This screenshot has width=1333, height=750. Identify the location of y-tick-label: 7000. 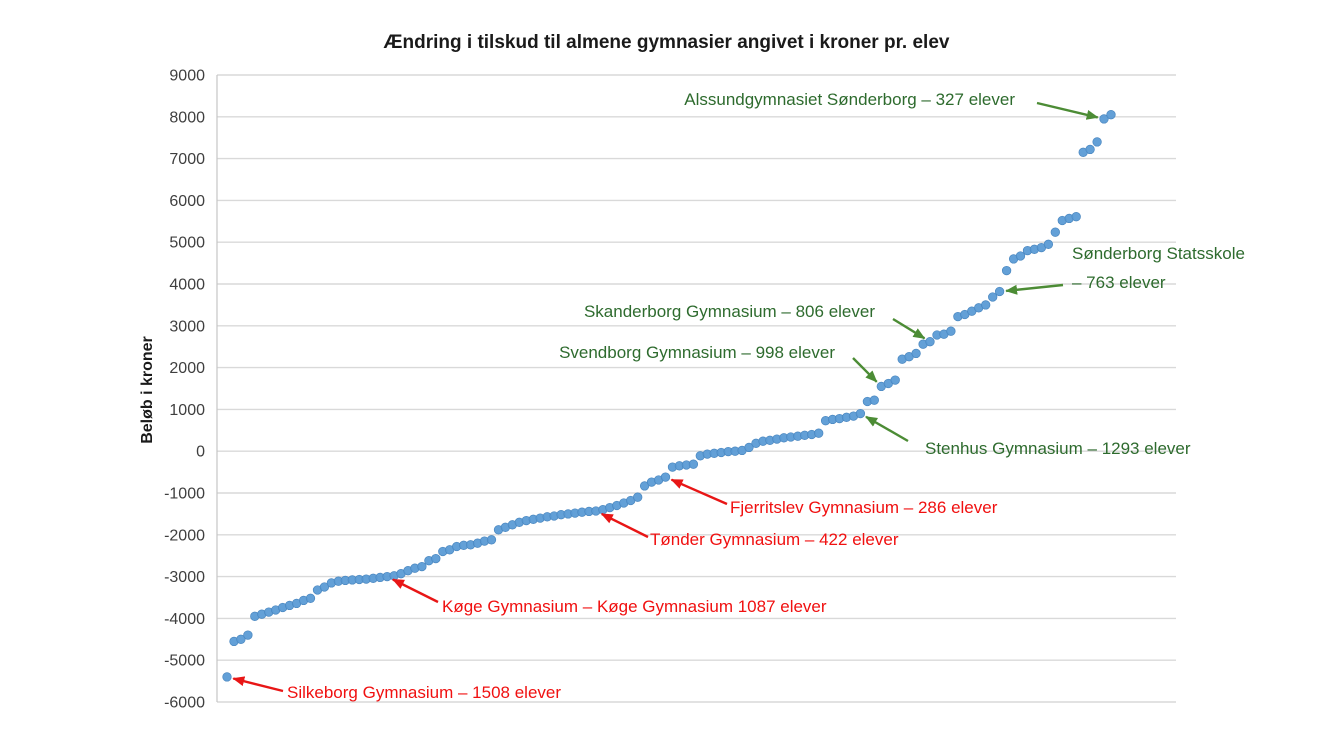
(187, 159).